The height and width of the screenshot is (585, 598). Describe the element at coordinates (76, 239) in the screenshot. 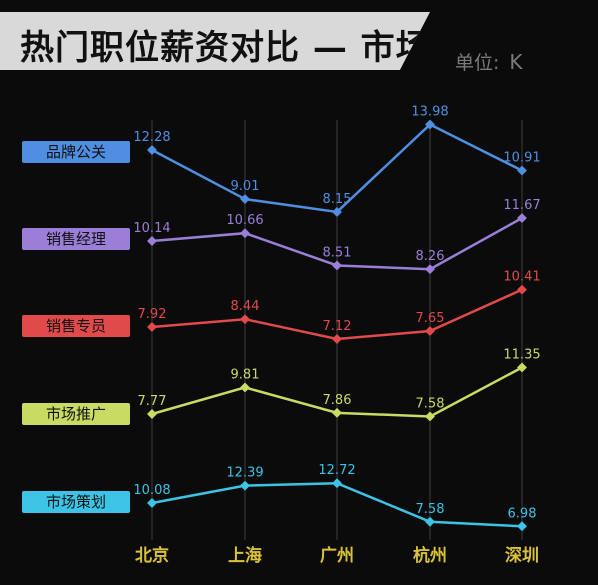

I see `legend-item: 销售经理` at that location.